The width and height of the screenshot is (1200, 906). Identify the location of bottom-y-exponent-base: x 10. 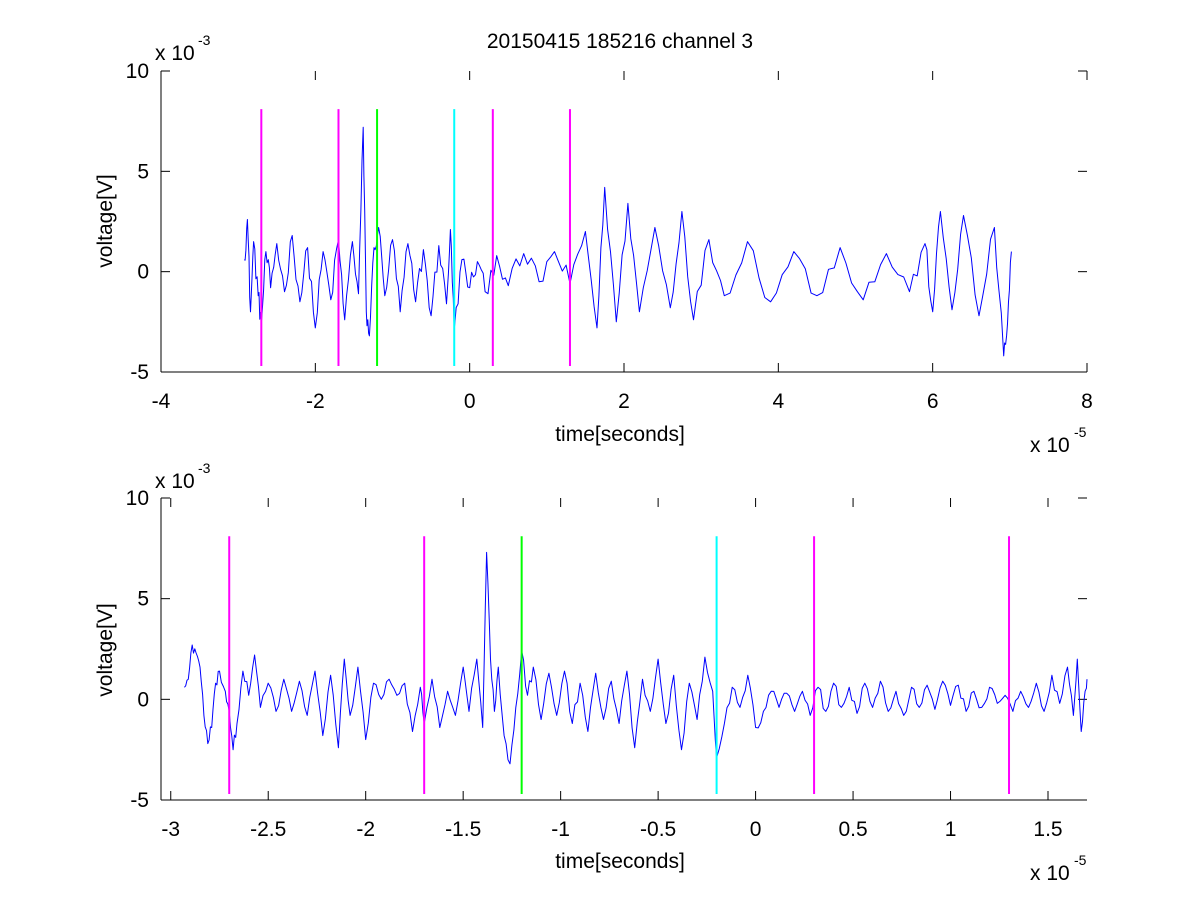
(175, 481).